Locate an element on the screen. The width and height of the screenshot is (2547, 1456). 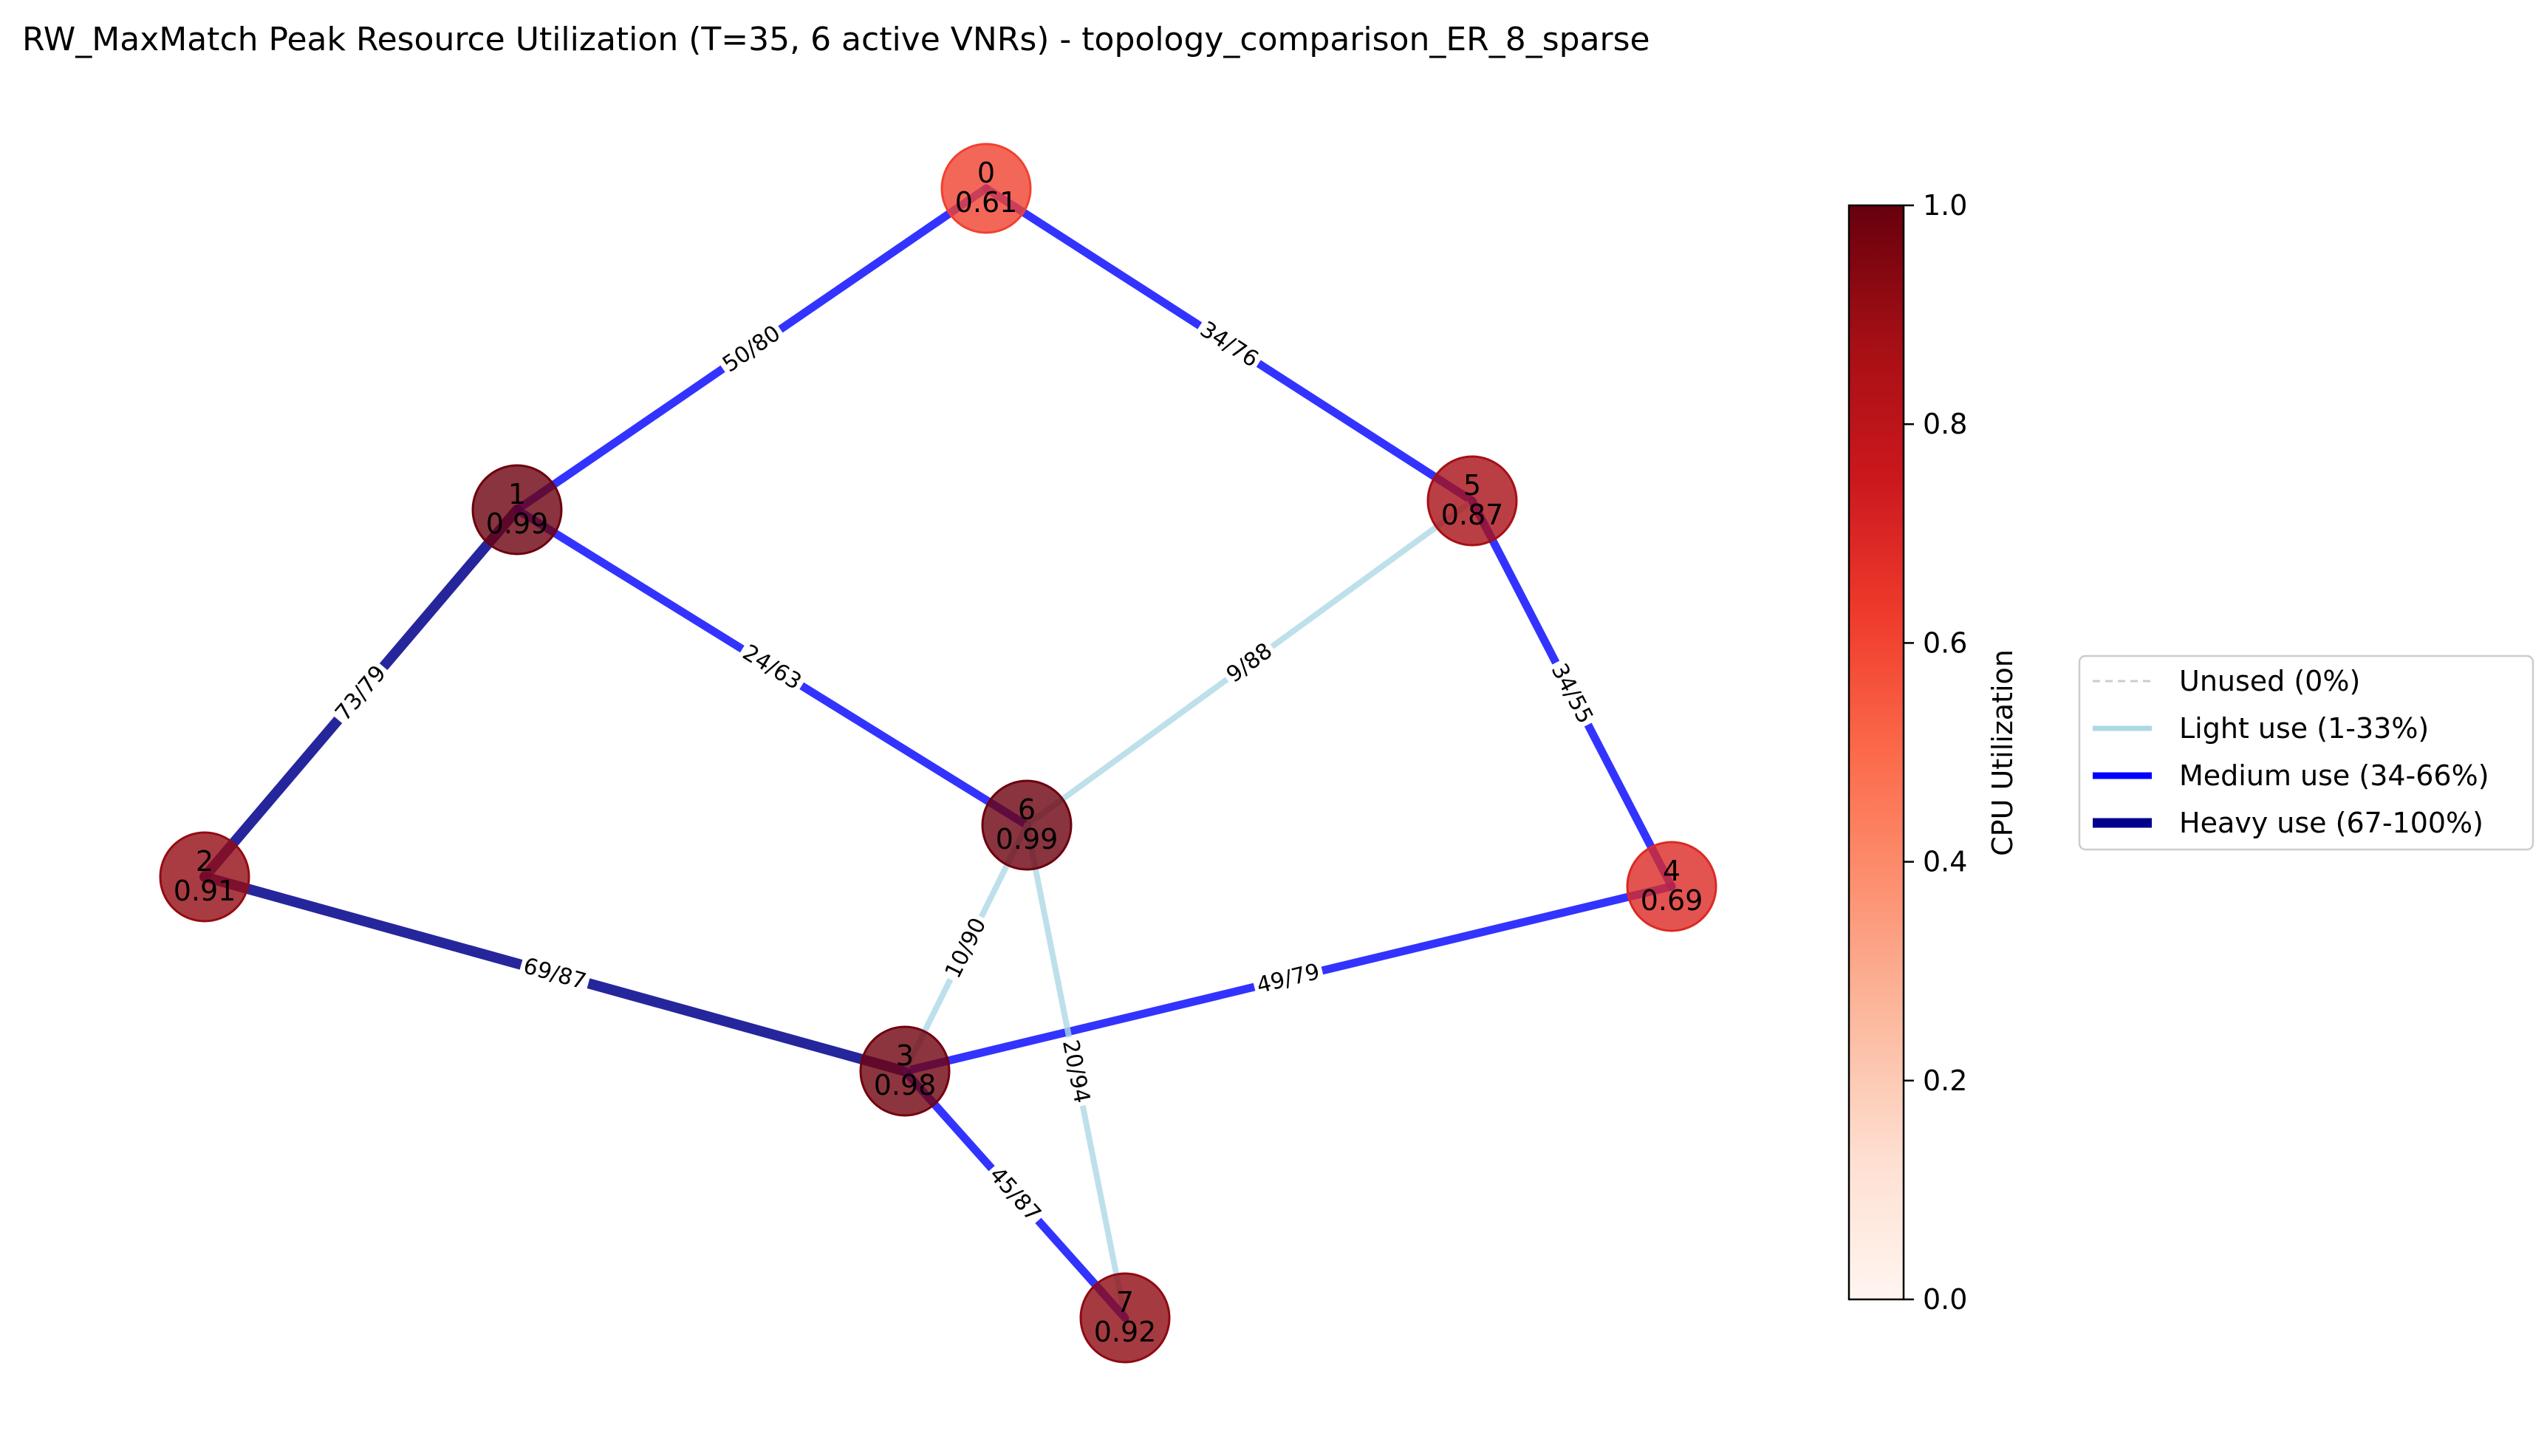
edge-label-text: 10/90 is located at coordinates (966, 948).